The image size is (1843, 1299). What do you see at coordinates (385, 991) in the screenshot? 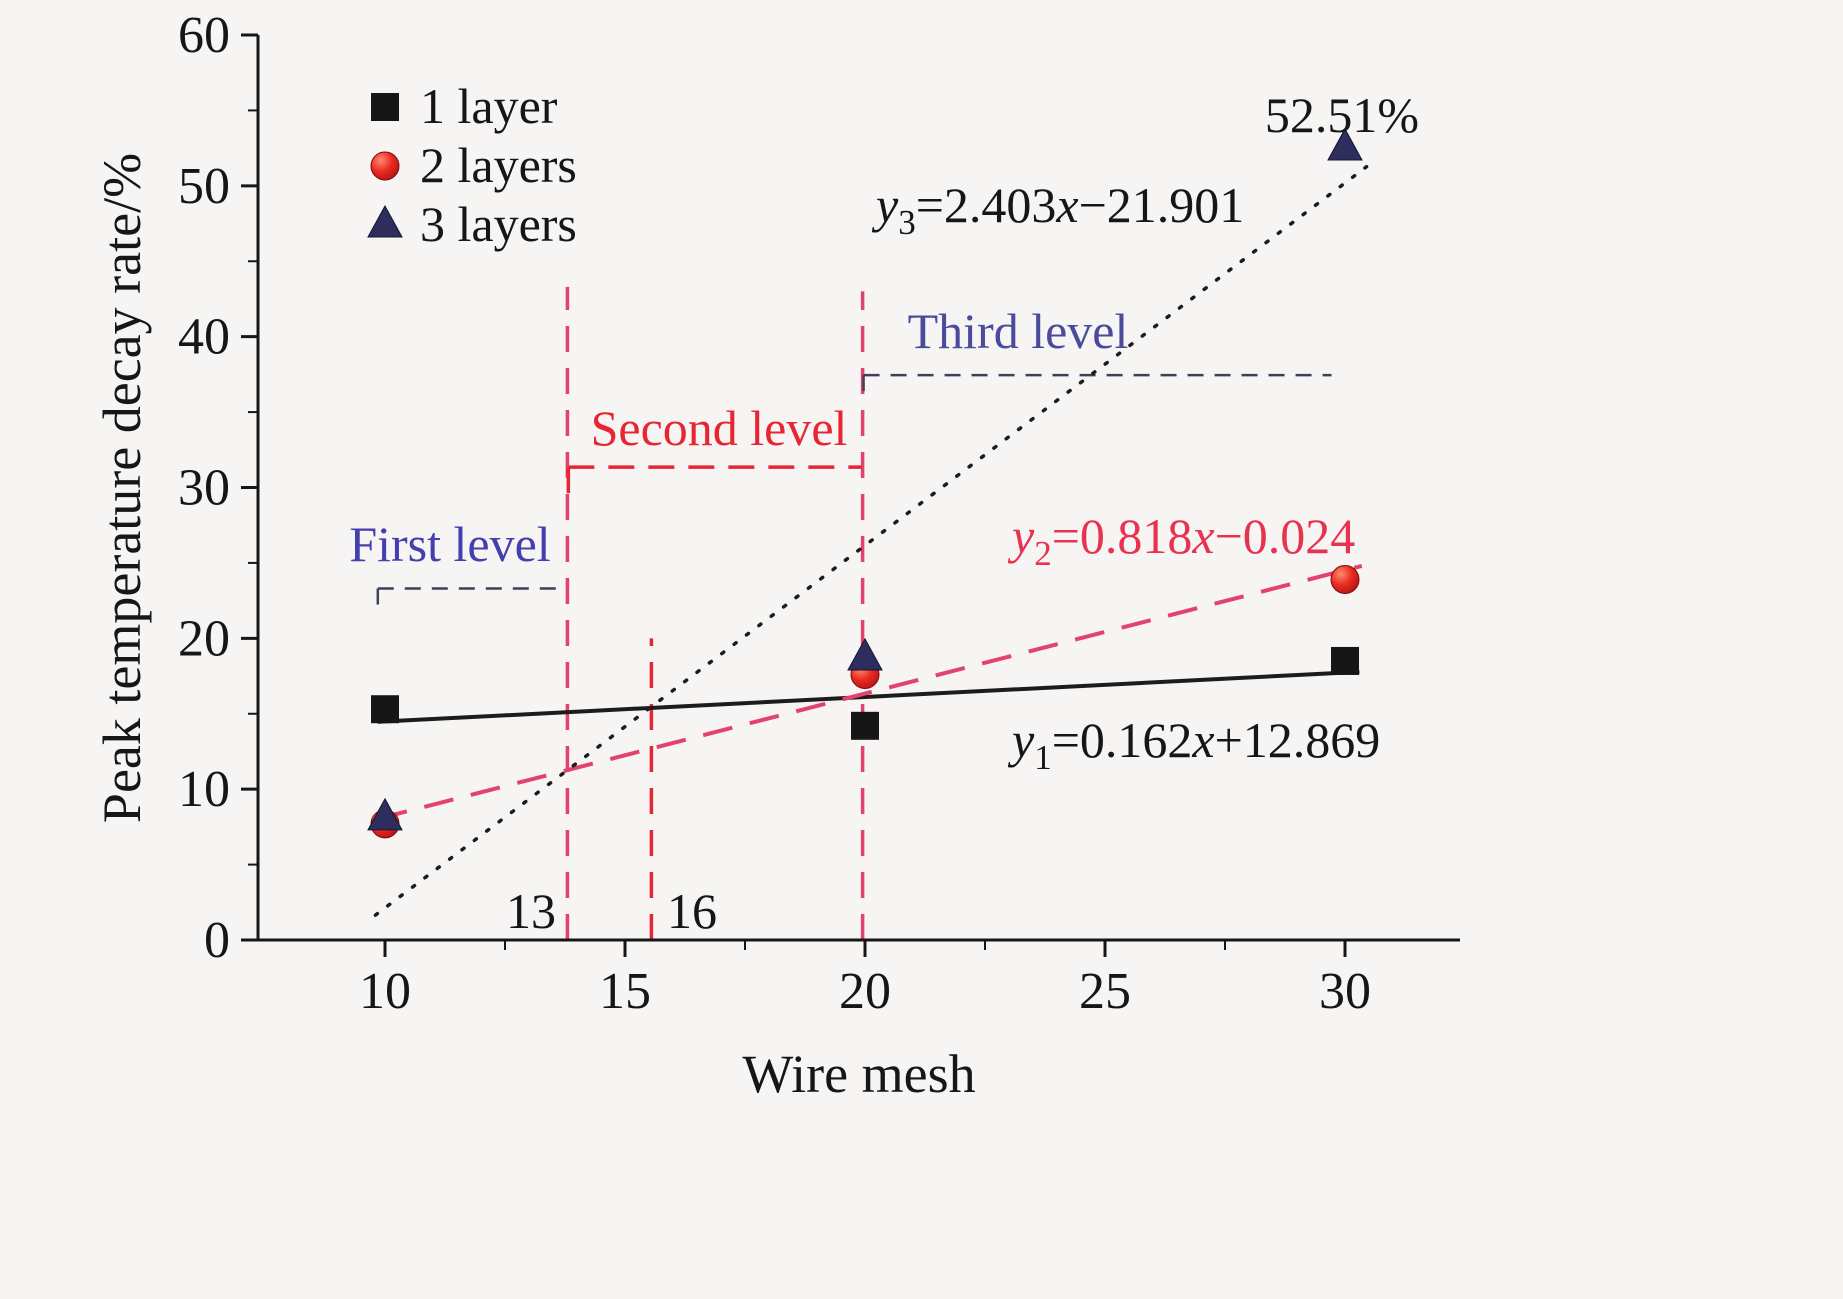
I see `x-tick-label: 10` at bounding box center [385, 991].